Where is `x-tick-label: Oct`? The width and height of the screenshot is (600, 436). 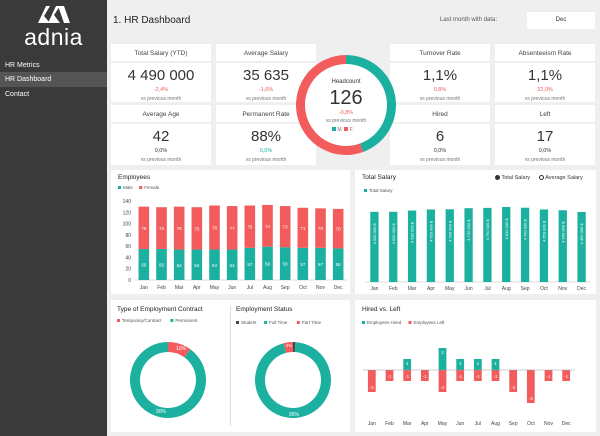 x-tick-label: Oct is located at coordinates (303, 288).